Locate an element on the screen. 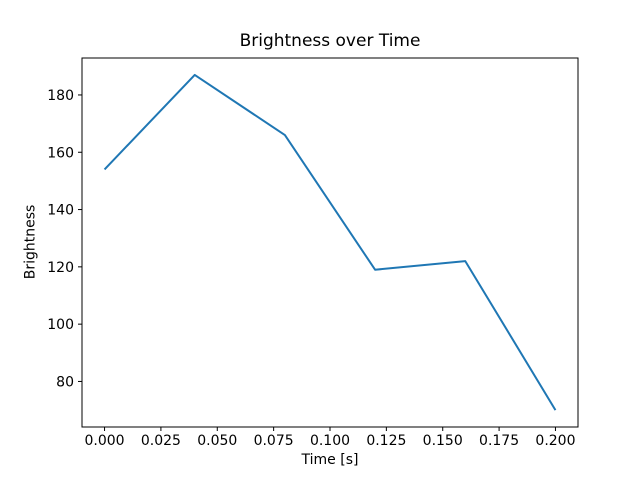 The width and height of the screenshot is (640, 480). y-tick-label: 120 is located at coordinates (60, 268).